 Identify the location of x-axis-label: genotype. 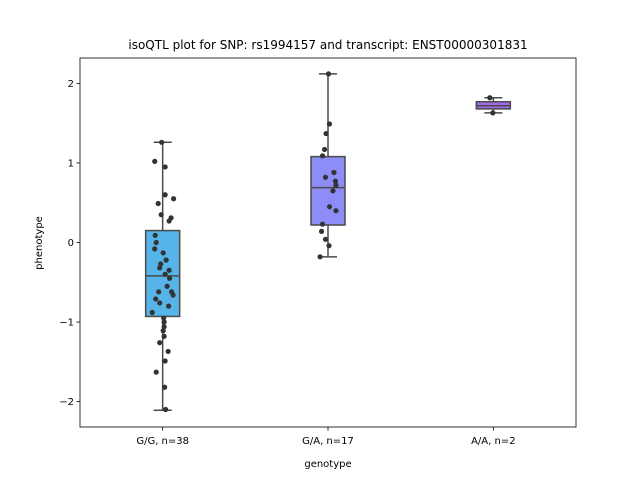
(327, 464).